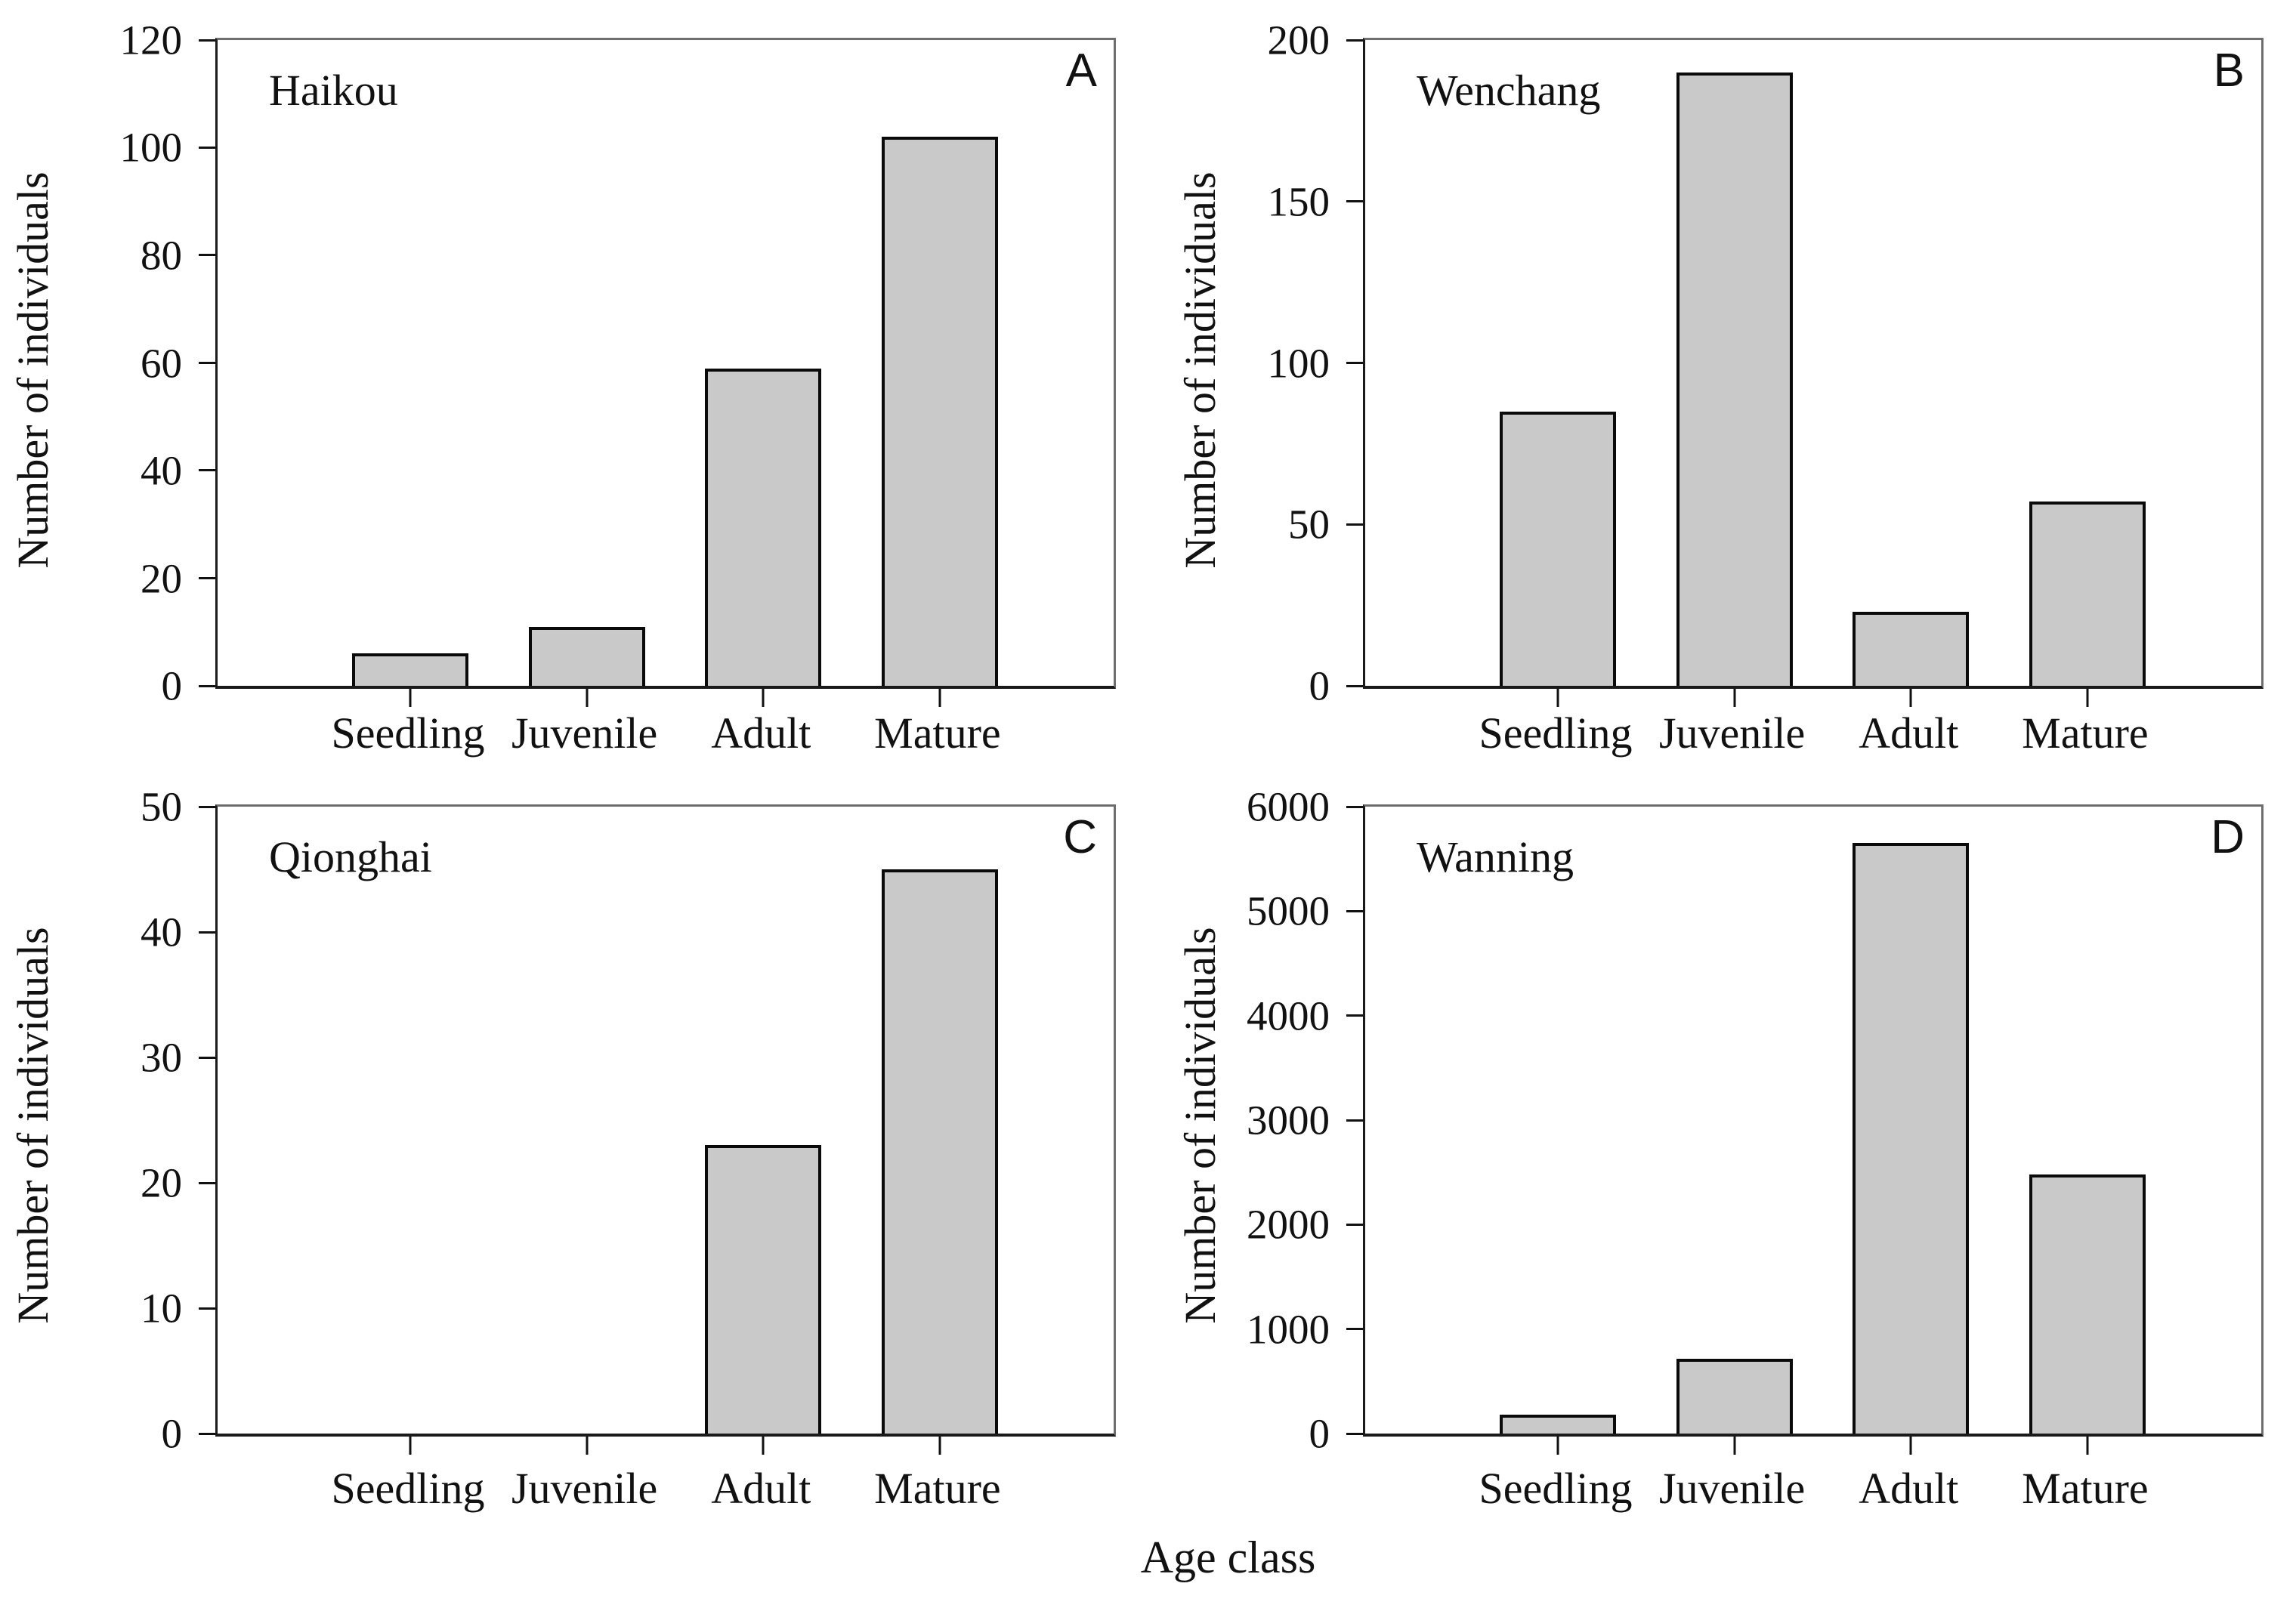  Describe the element at coordinates (1811, 741) in the screenshot. I see `x-tick-labels-wenchang: Seedling Juvenile Adult Mature` at that location.